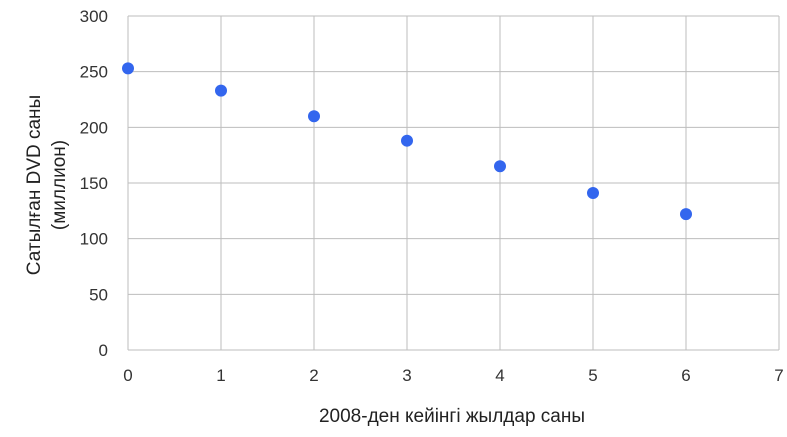  What do you see at coordinates (59, 185) in the screenshot?
I see `y-axis-label-line-2: (миллион)` at bounding box center [59, 185].